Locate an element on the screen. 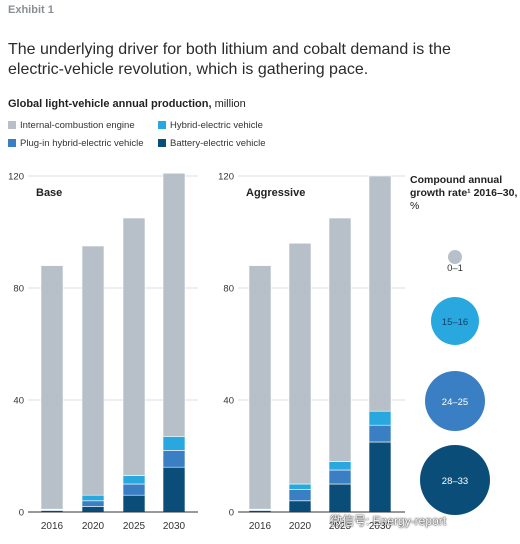 The width and height of the screenshot is (520, 544). subtitle-unit: million is located at coordinates (228, 104).